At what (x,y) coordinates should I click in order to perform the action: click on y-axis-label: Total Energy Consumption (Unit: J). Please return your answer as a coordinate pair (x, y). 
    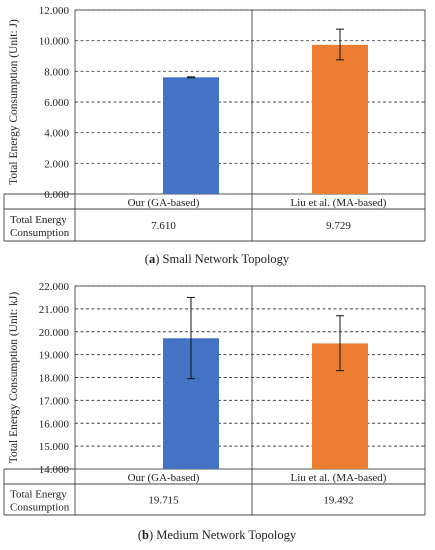
    Looking at the image, I should click on (14, 102).